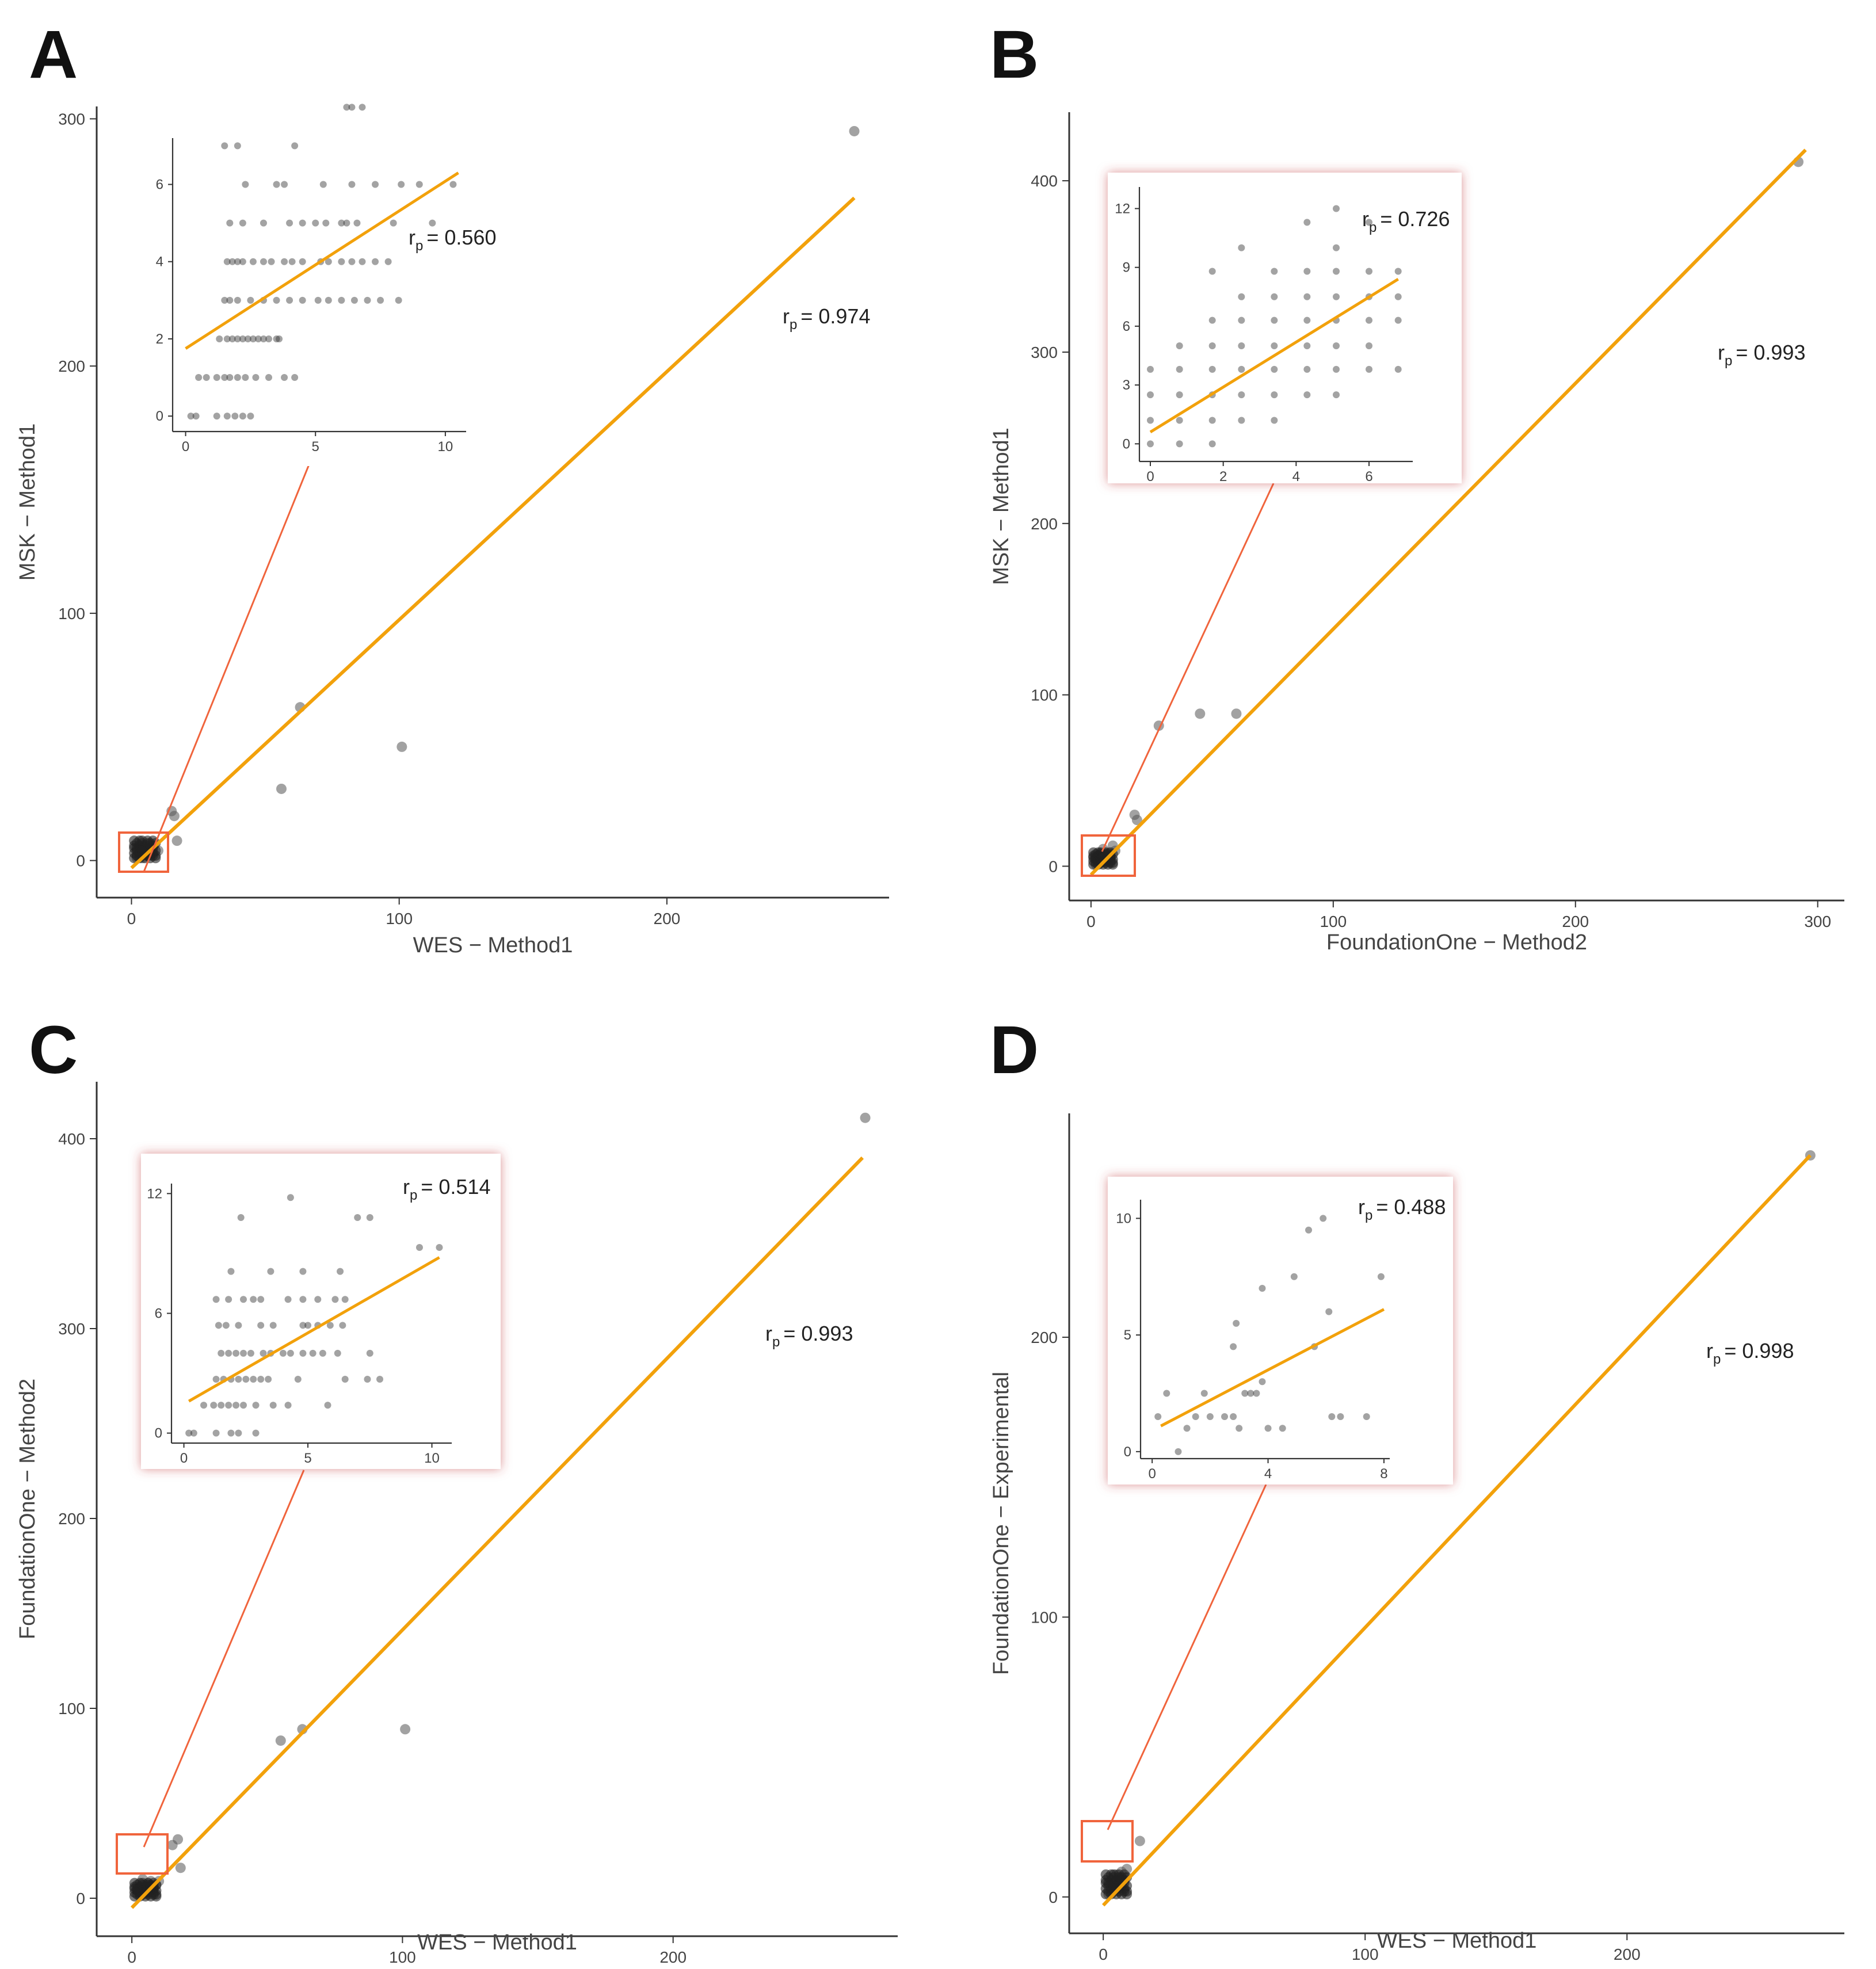 This screenshot has width=1876, height=1969. I want to click on zoom-connector, so click(227, 666).